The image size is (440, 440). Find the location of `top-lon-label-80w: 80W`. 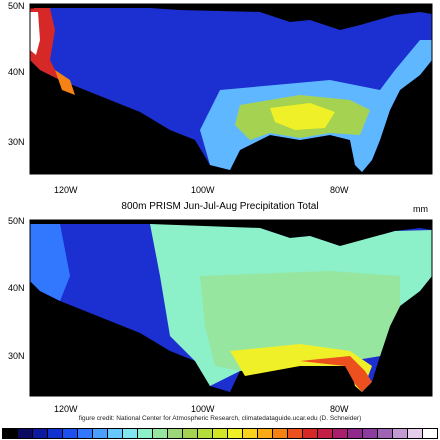

top-lon-label-80w: 80W is located at coordinates (339, 190).